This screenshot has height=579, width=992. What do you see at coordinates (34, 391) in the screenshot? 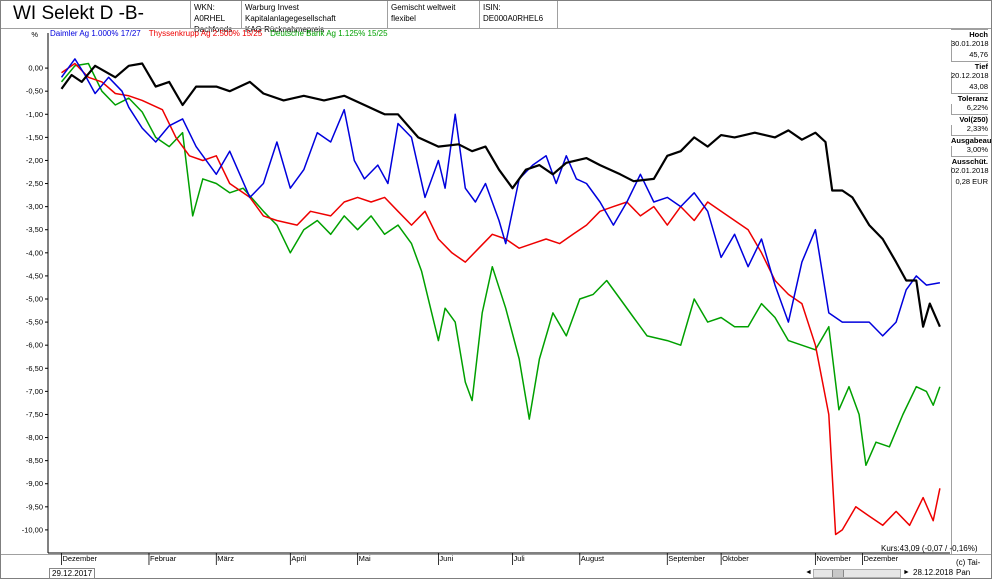
I see `y-tick-label: -7,00` at bounding box center [34, 391].